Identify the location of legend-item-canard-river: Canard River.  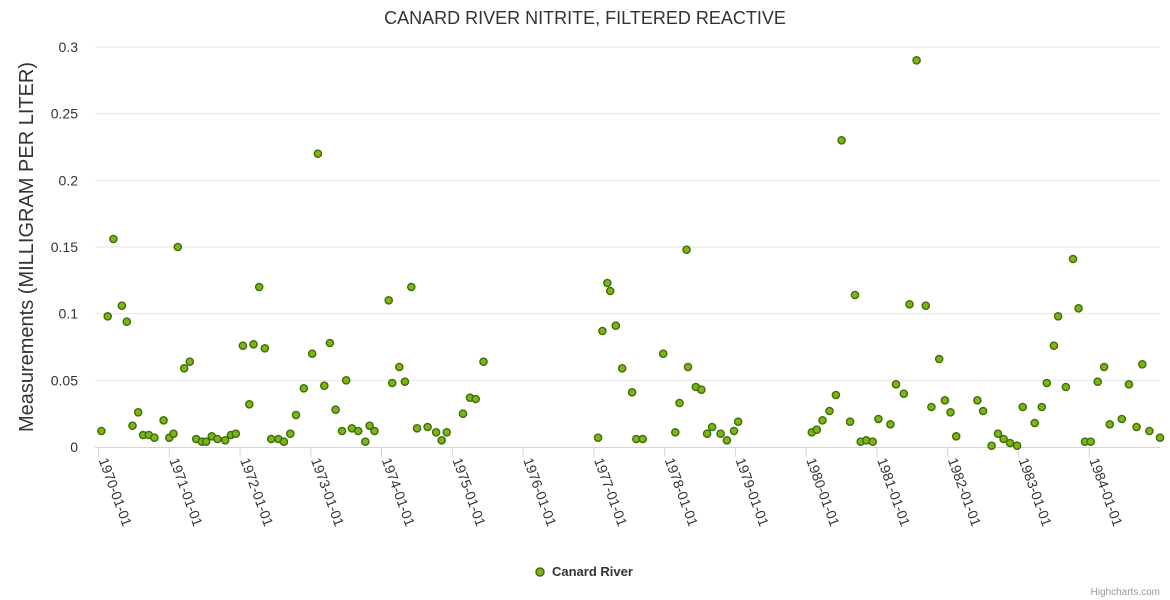
(592, 571).